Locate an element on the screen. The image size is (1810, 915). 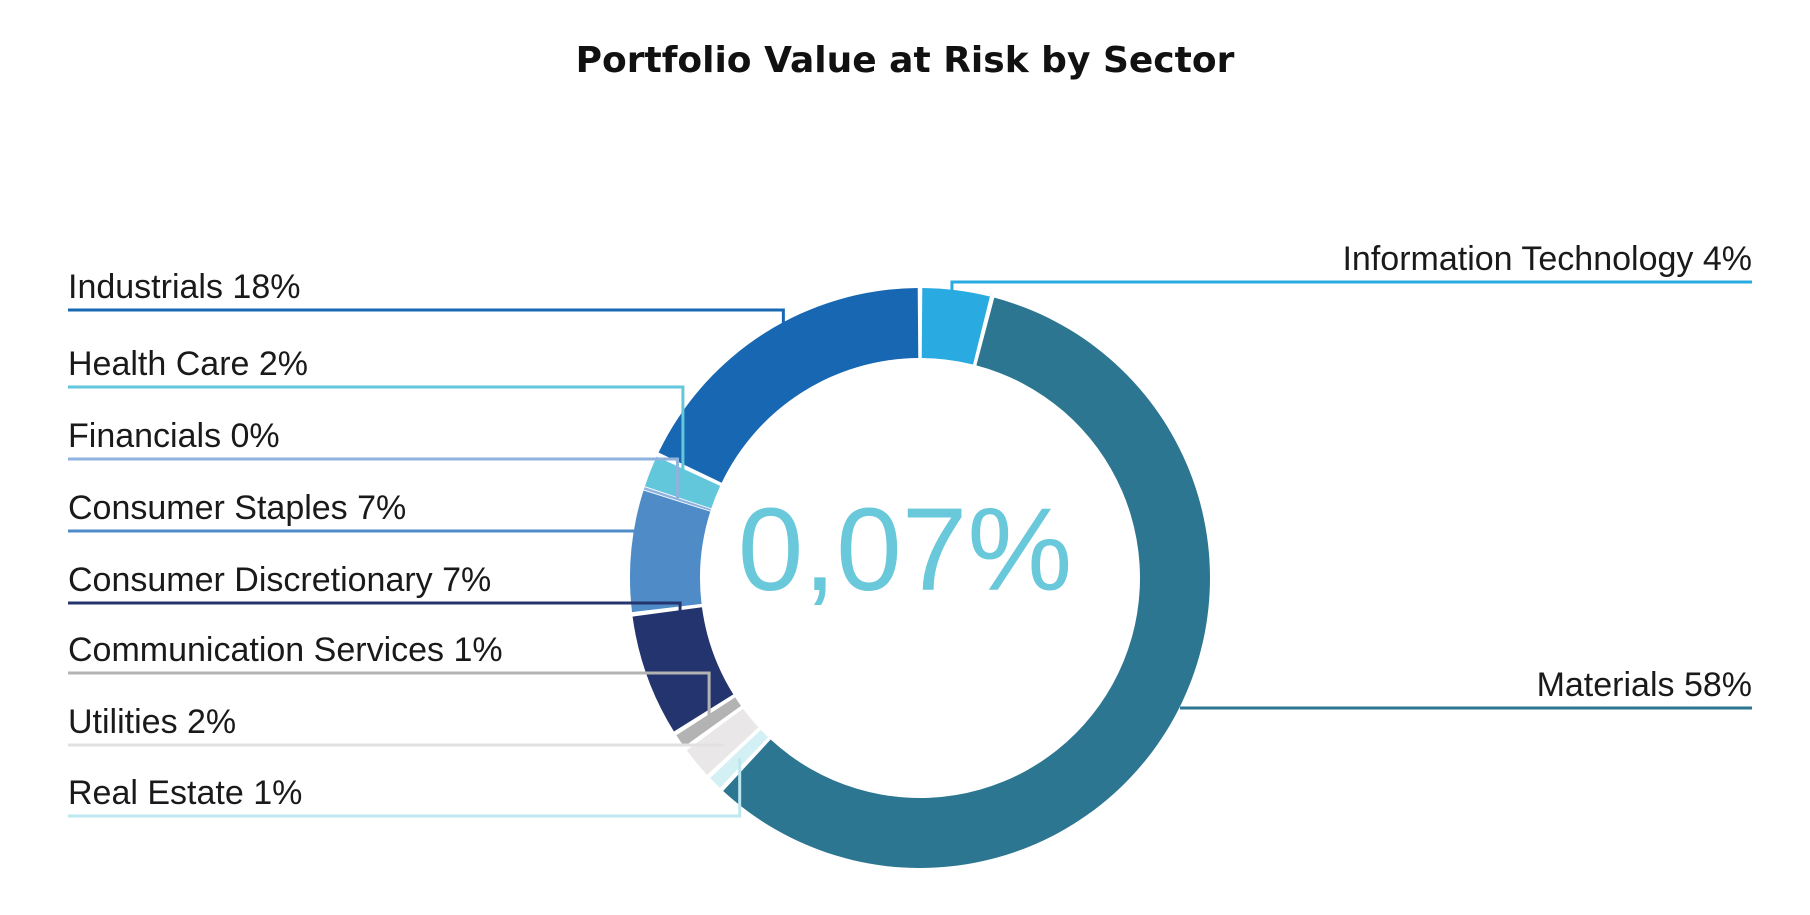
slice-label-information-technology: Information Technology 4% is located at coordinates (1547, 259).